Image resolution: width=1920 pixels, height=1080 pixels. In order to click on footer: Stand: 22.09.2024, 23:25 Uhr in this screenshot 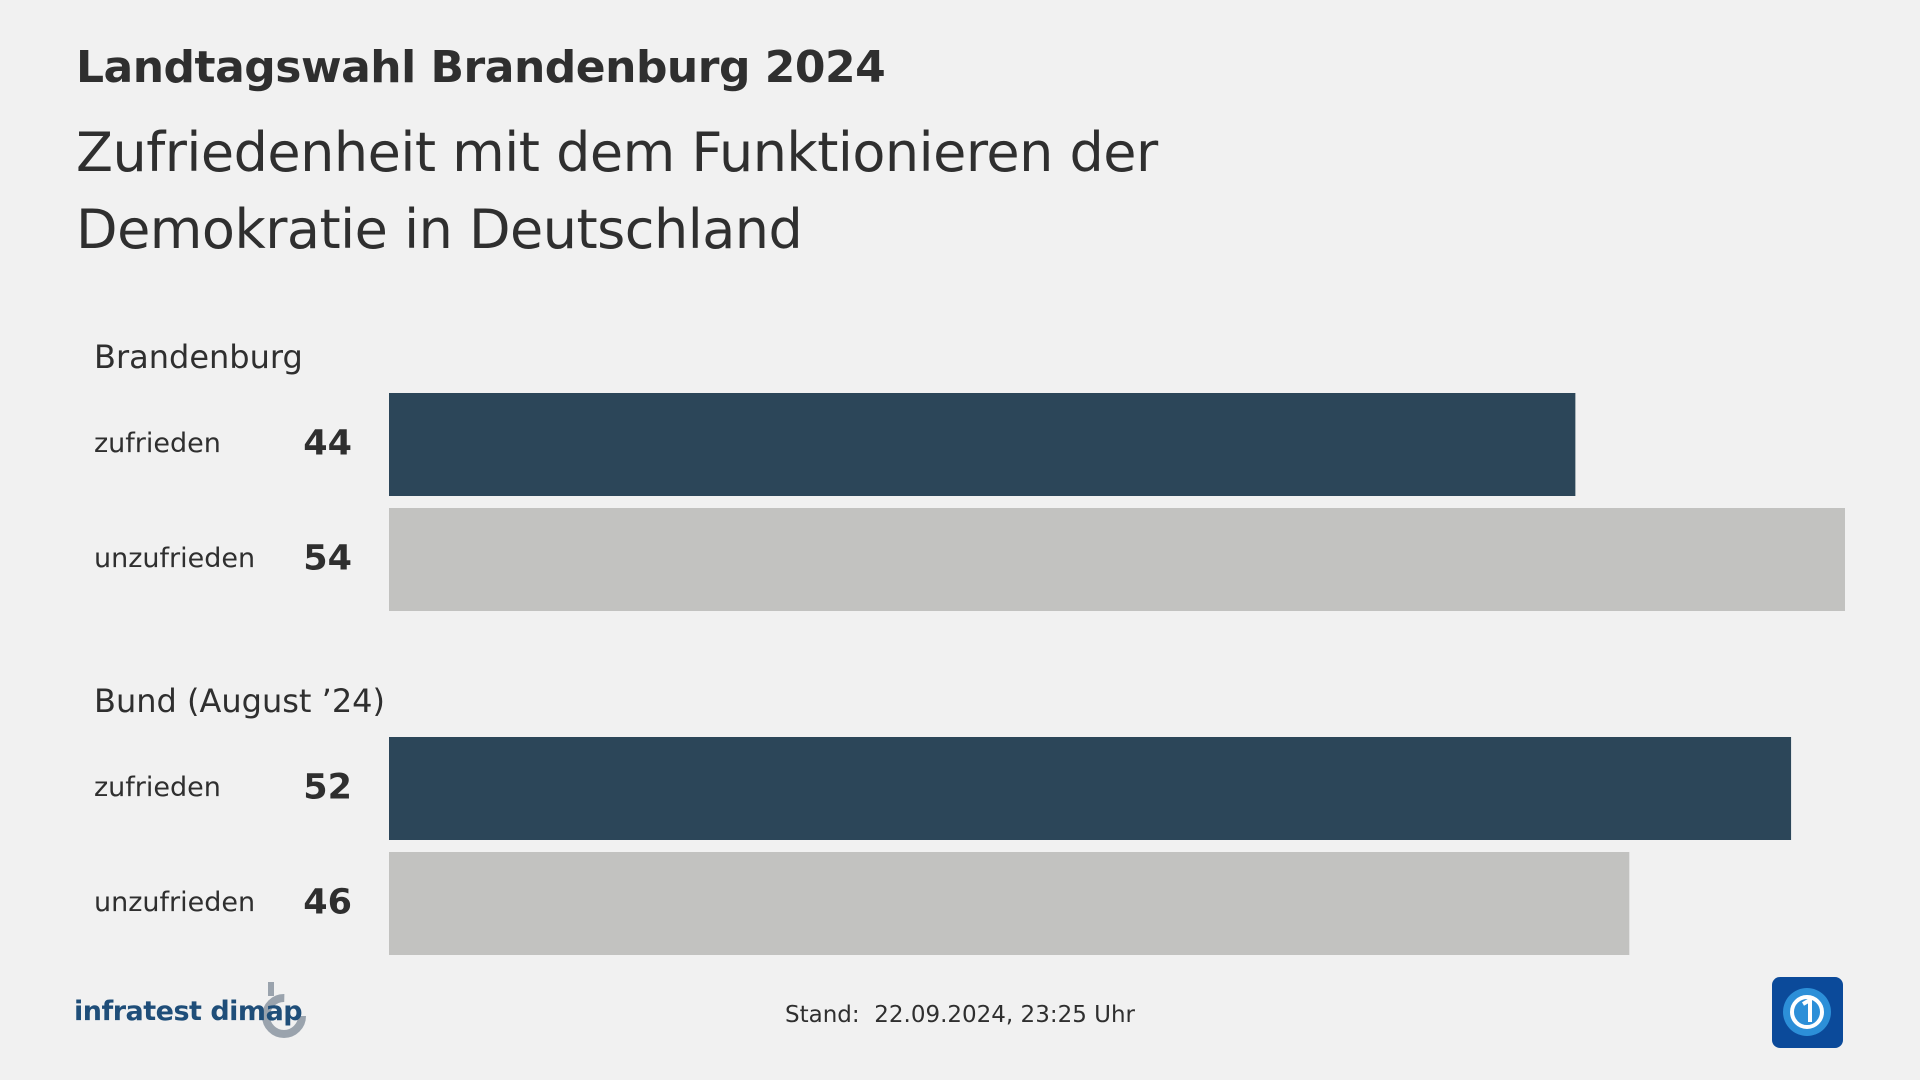, I will do `click(960, 1015)`.